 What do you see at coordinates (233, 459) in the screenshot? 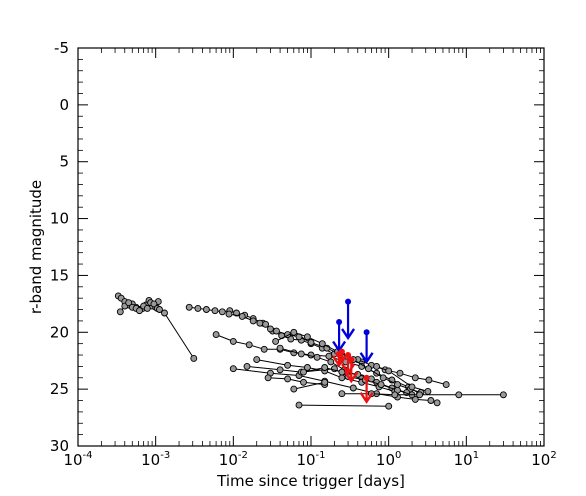
I see `x-tick-label: 10⁻²` at bounding box center [233, 459].